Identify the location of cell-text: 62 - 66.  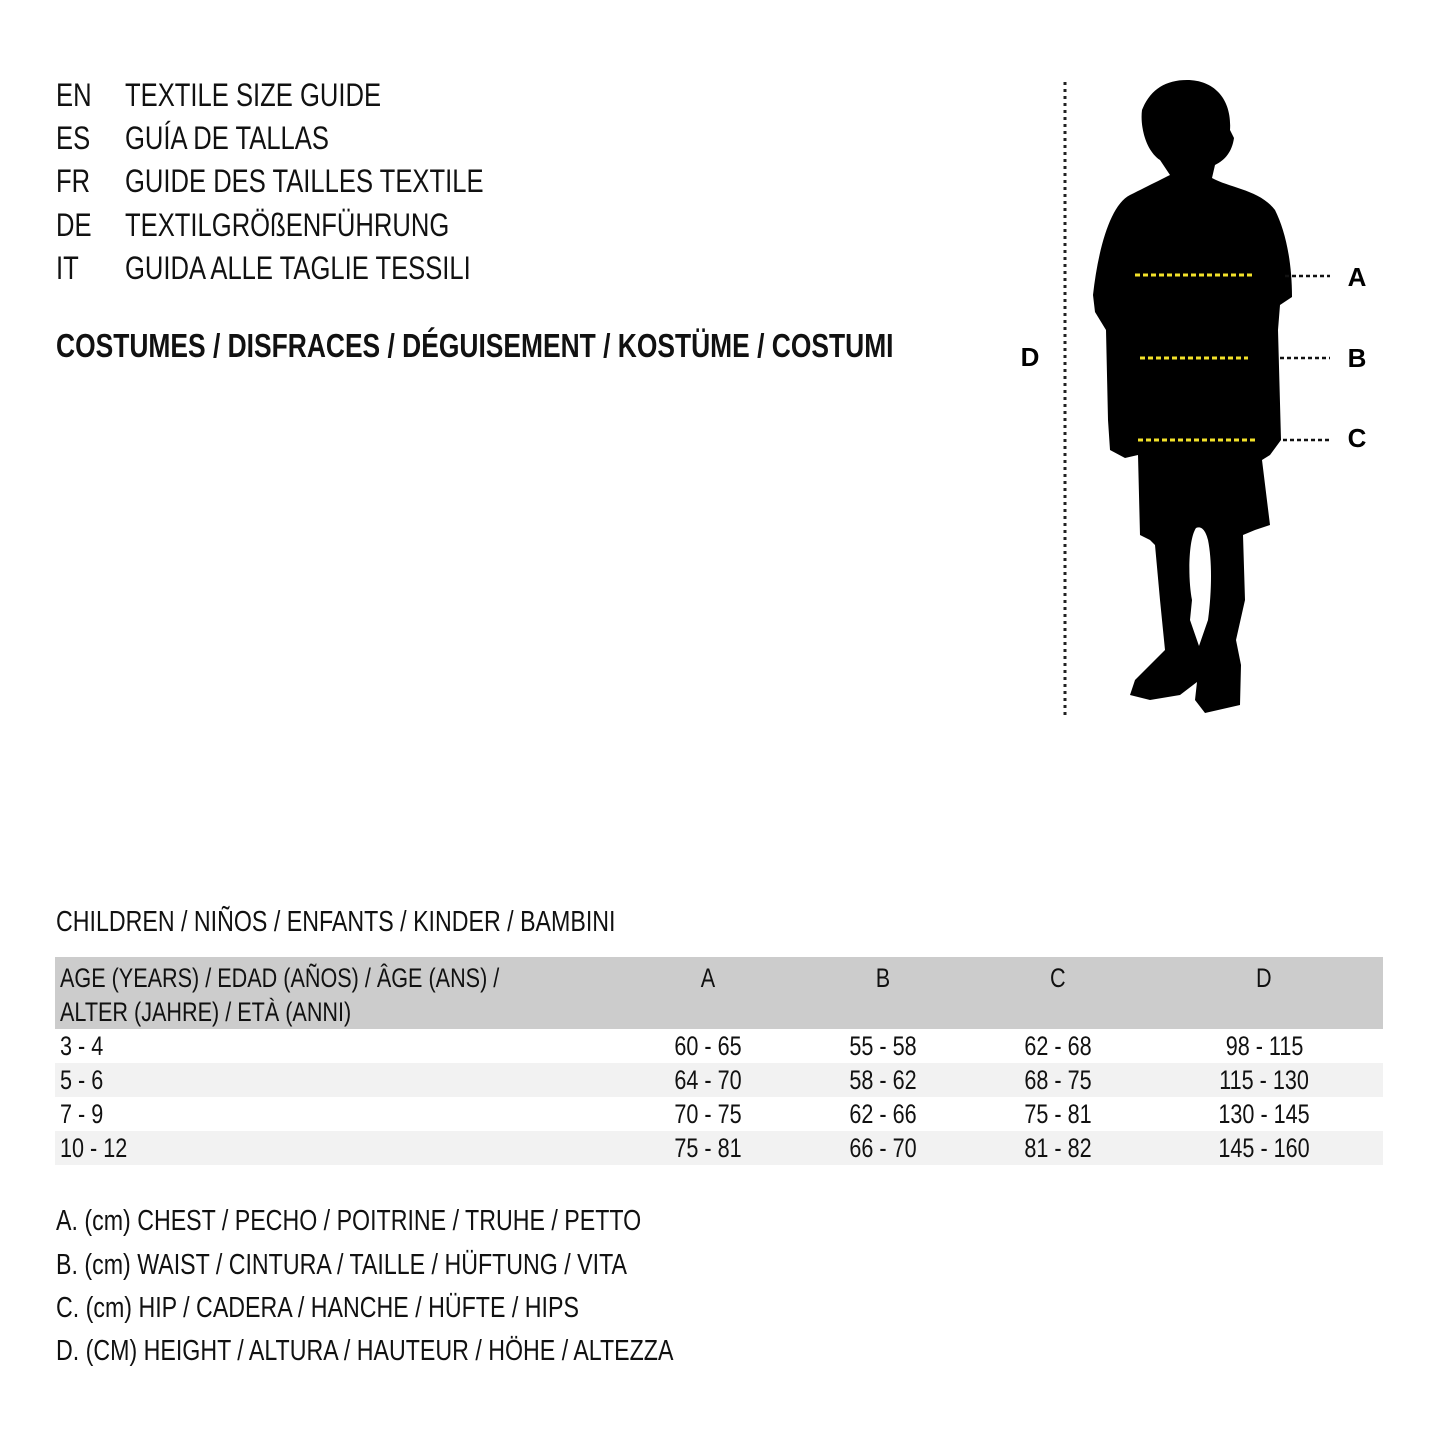
(883, 1114).